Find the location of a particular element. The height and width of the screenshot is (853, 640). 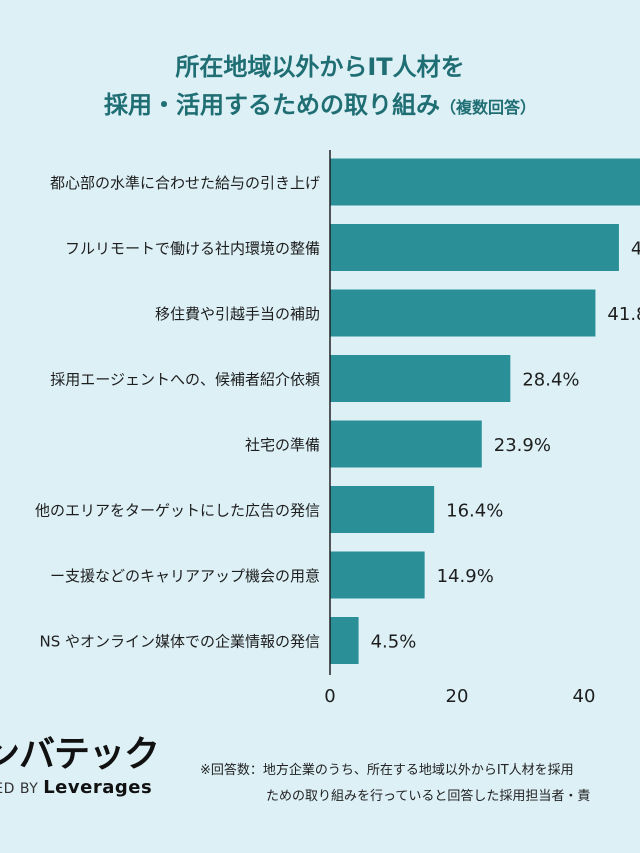

logo-by-prefix: CED BY is located at coordinates (19, 789).